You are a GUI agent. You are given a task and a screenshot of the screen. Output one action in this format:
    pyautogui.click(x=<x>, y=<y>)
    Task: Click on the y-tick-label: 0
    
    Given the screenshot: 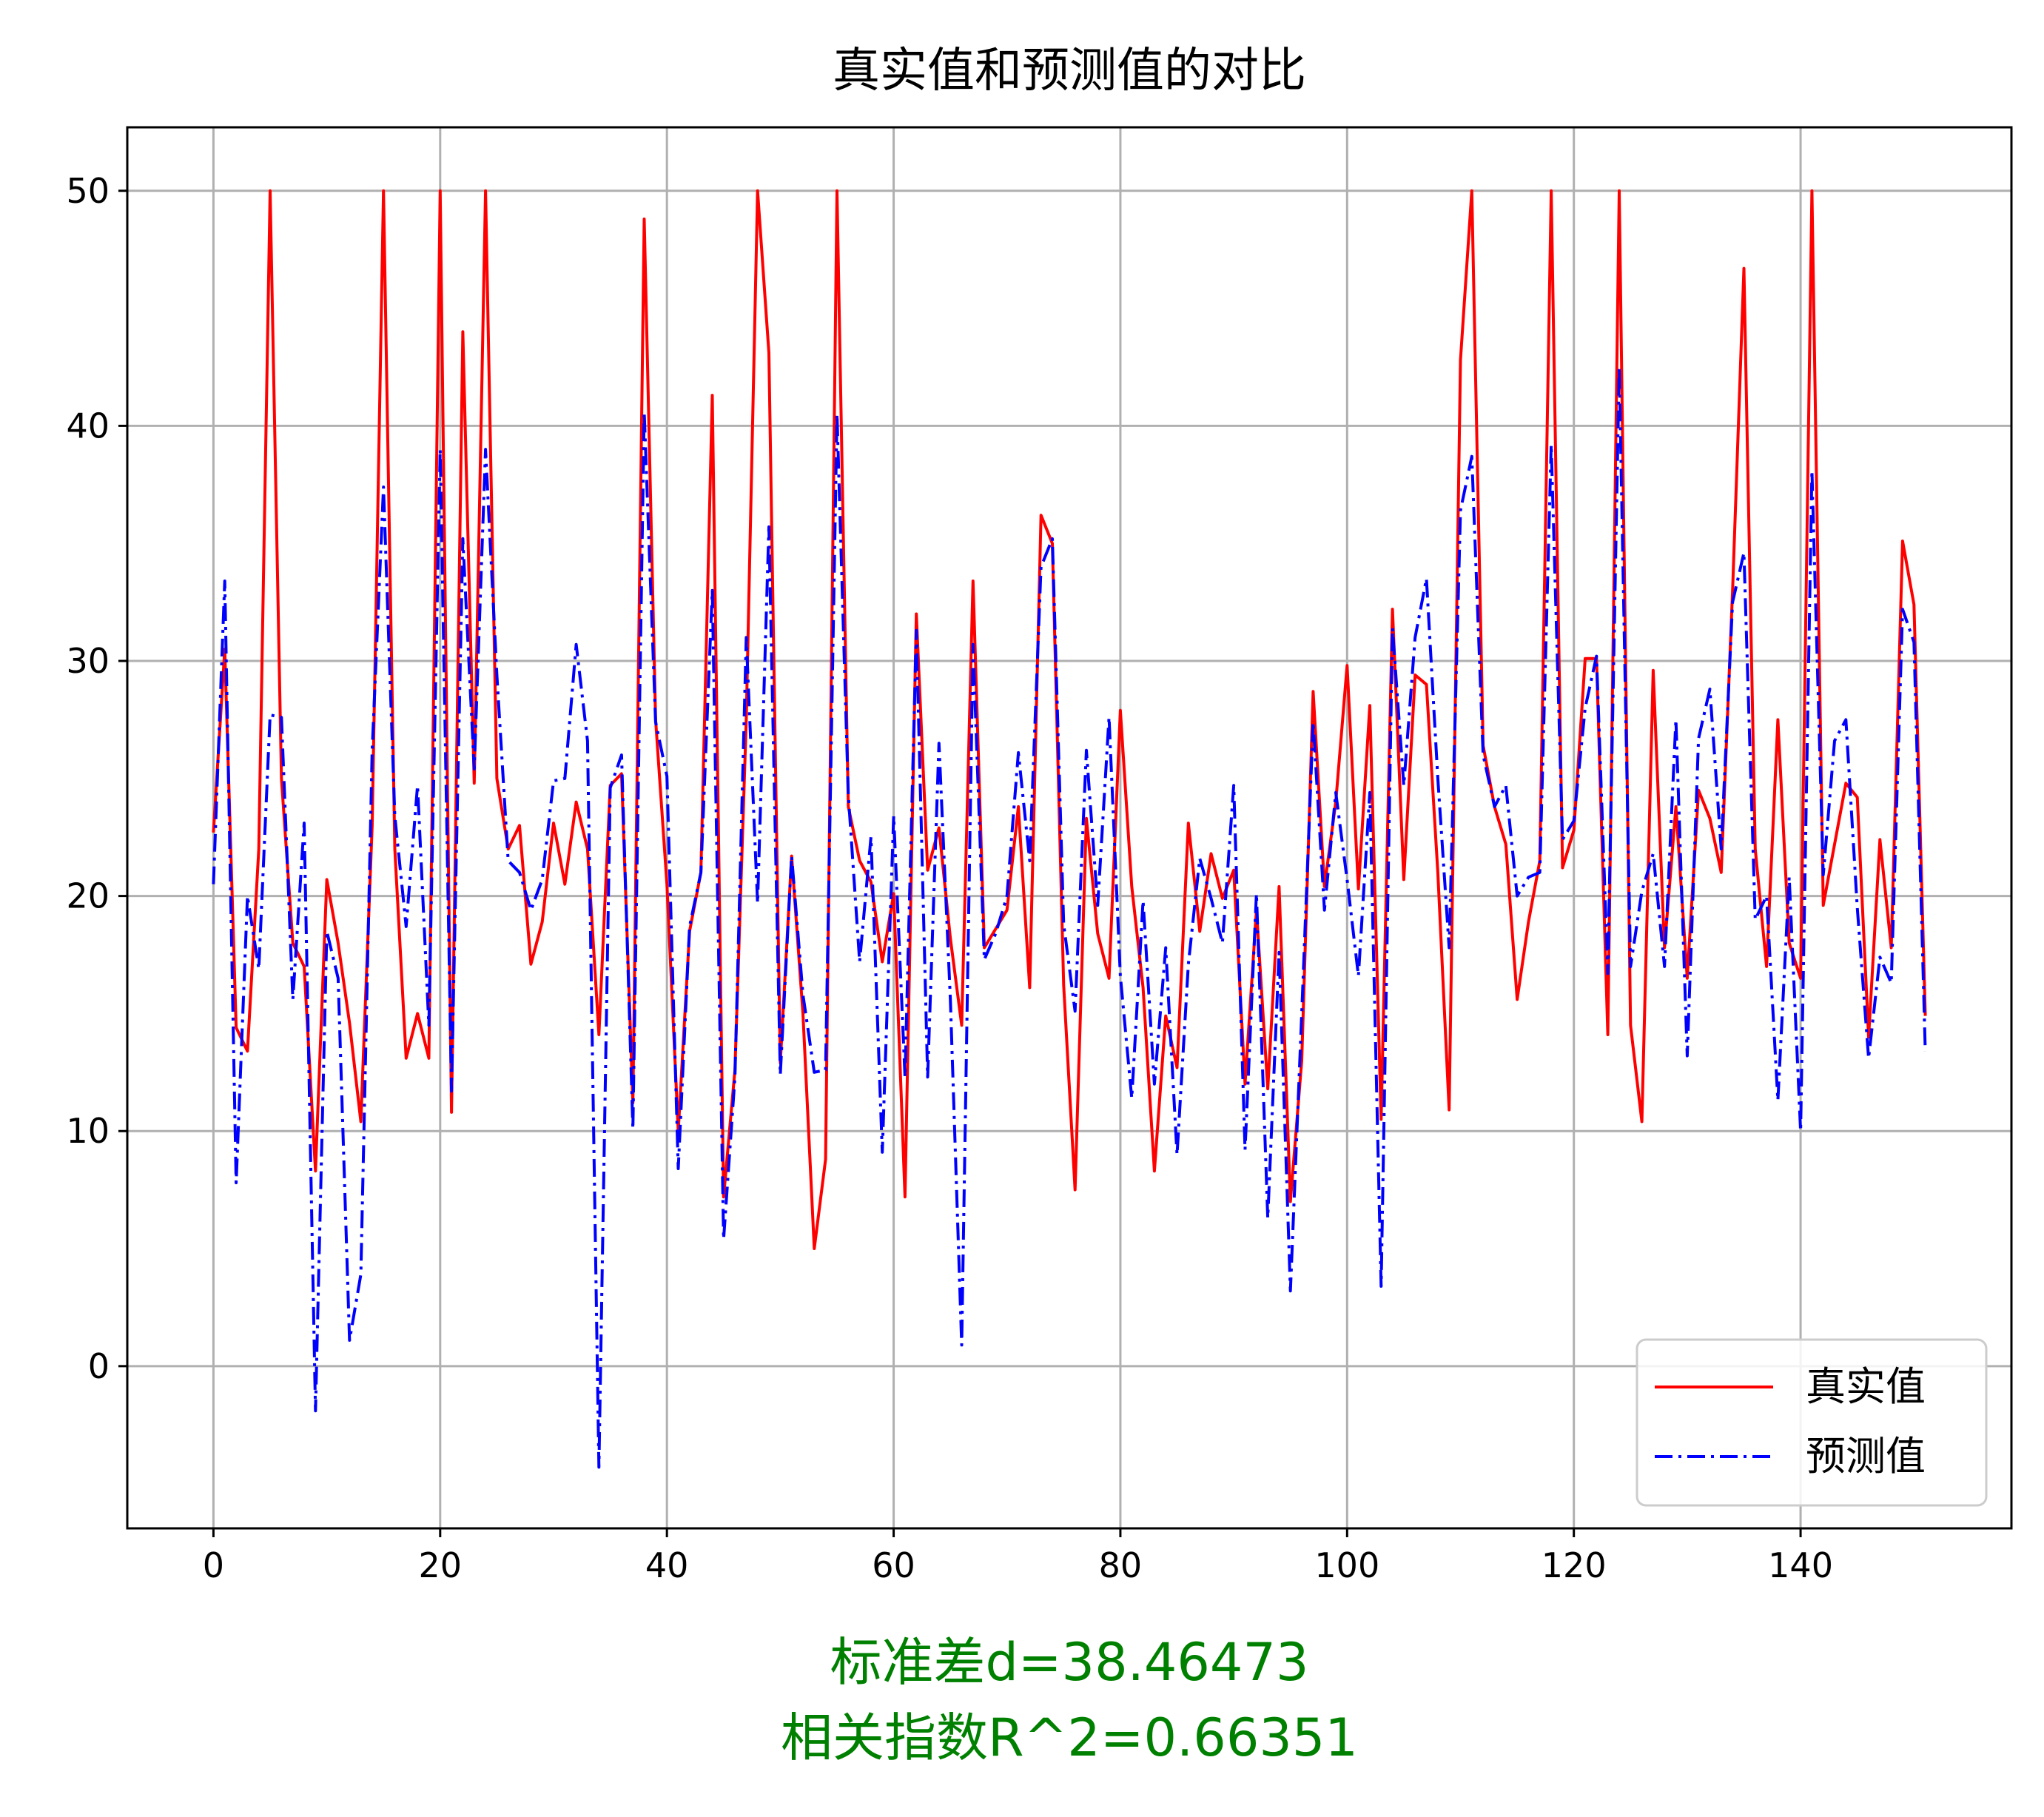 What is the action you would take?
    pyautogui.click(x=99, y=1366)
    